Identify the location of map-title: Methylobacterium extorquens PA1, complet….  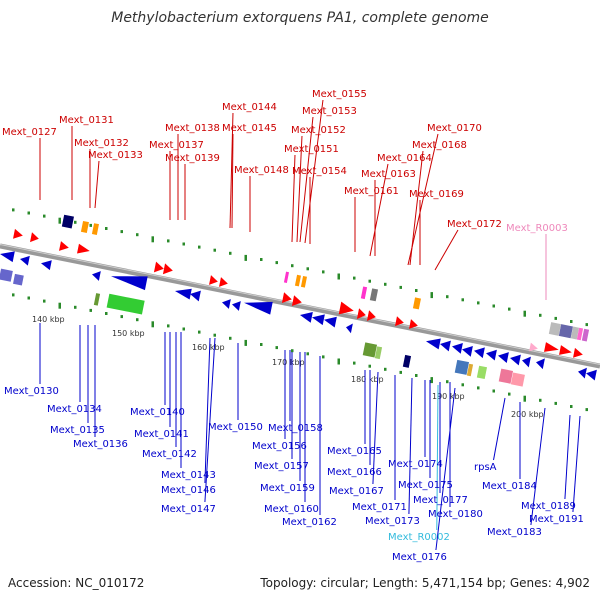
(300, 18).